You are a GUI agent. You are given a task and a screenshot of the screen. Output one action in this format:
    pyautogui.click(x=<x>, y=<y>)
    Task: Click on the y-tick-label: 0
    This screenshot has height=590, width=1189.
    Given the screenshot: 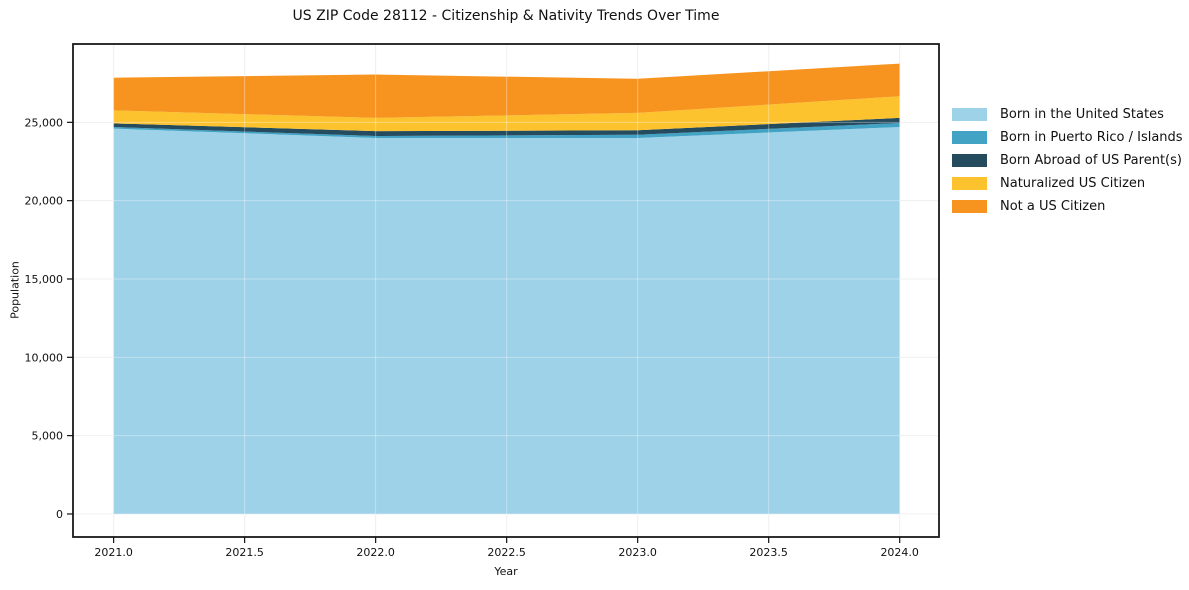 What is the action you would take?
    pyautogui.click(x=59, y=514)
    